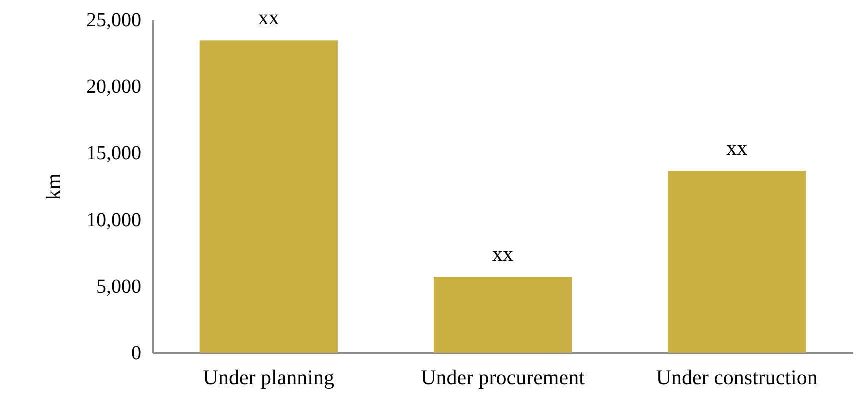  I want to click on y-tick-label: 15,000, so click(114, 153).